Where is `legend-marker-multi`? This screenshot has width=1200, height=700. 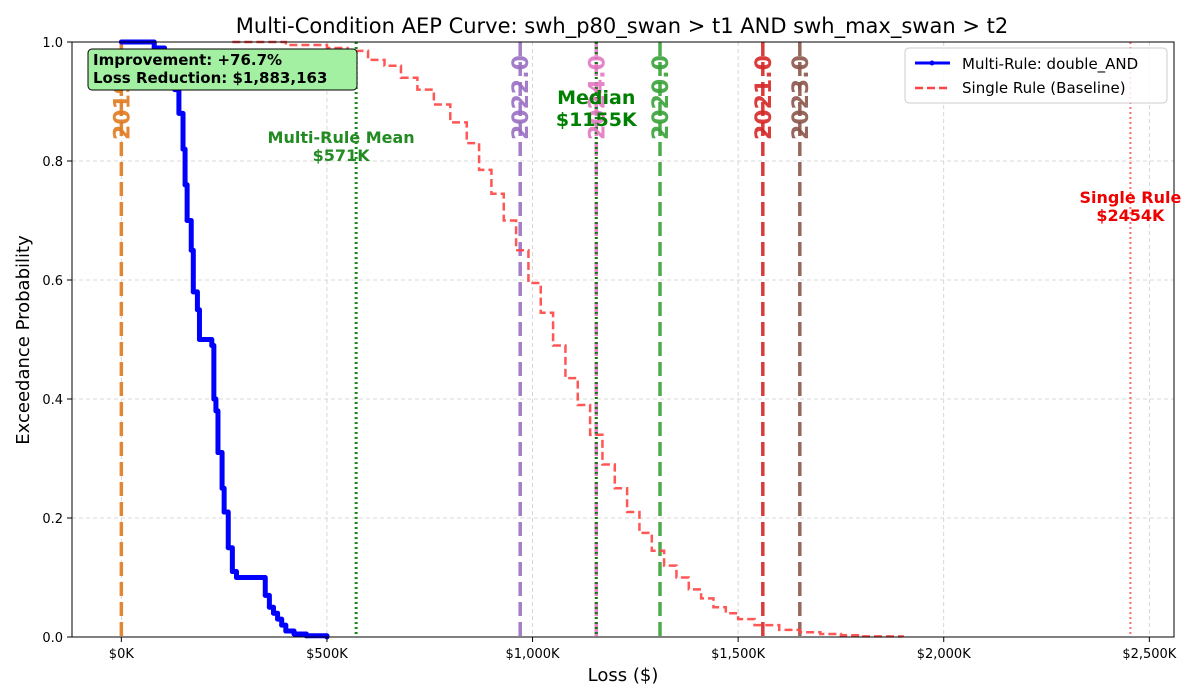 legend-marker-multi is located at coordinates (932, 63).